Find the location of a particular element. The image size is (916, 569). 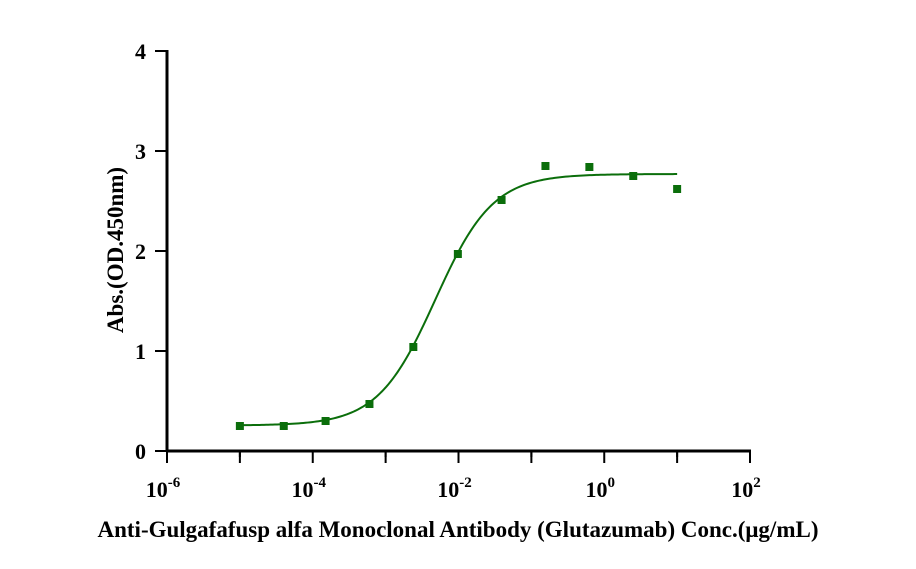

x-tick-label: 10² is located at coordinates (746, 488).